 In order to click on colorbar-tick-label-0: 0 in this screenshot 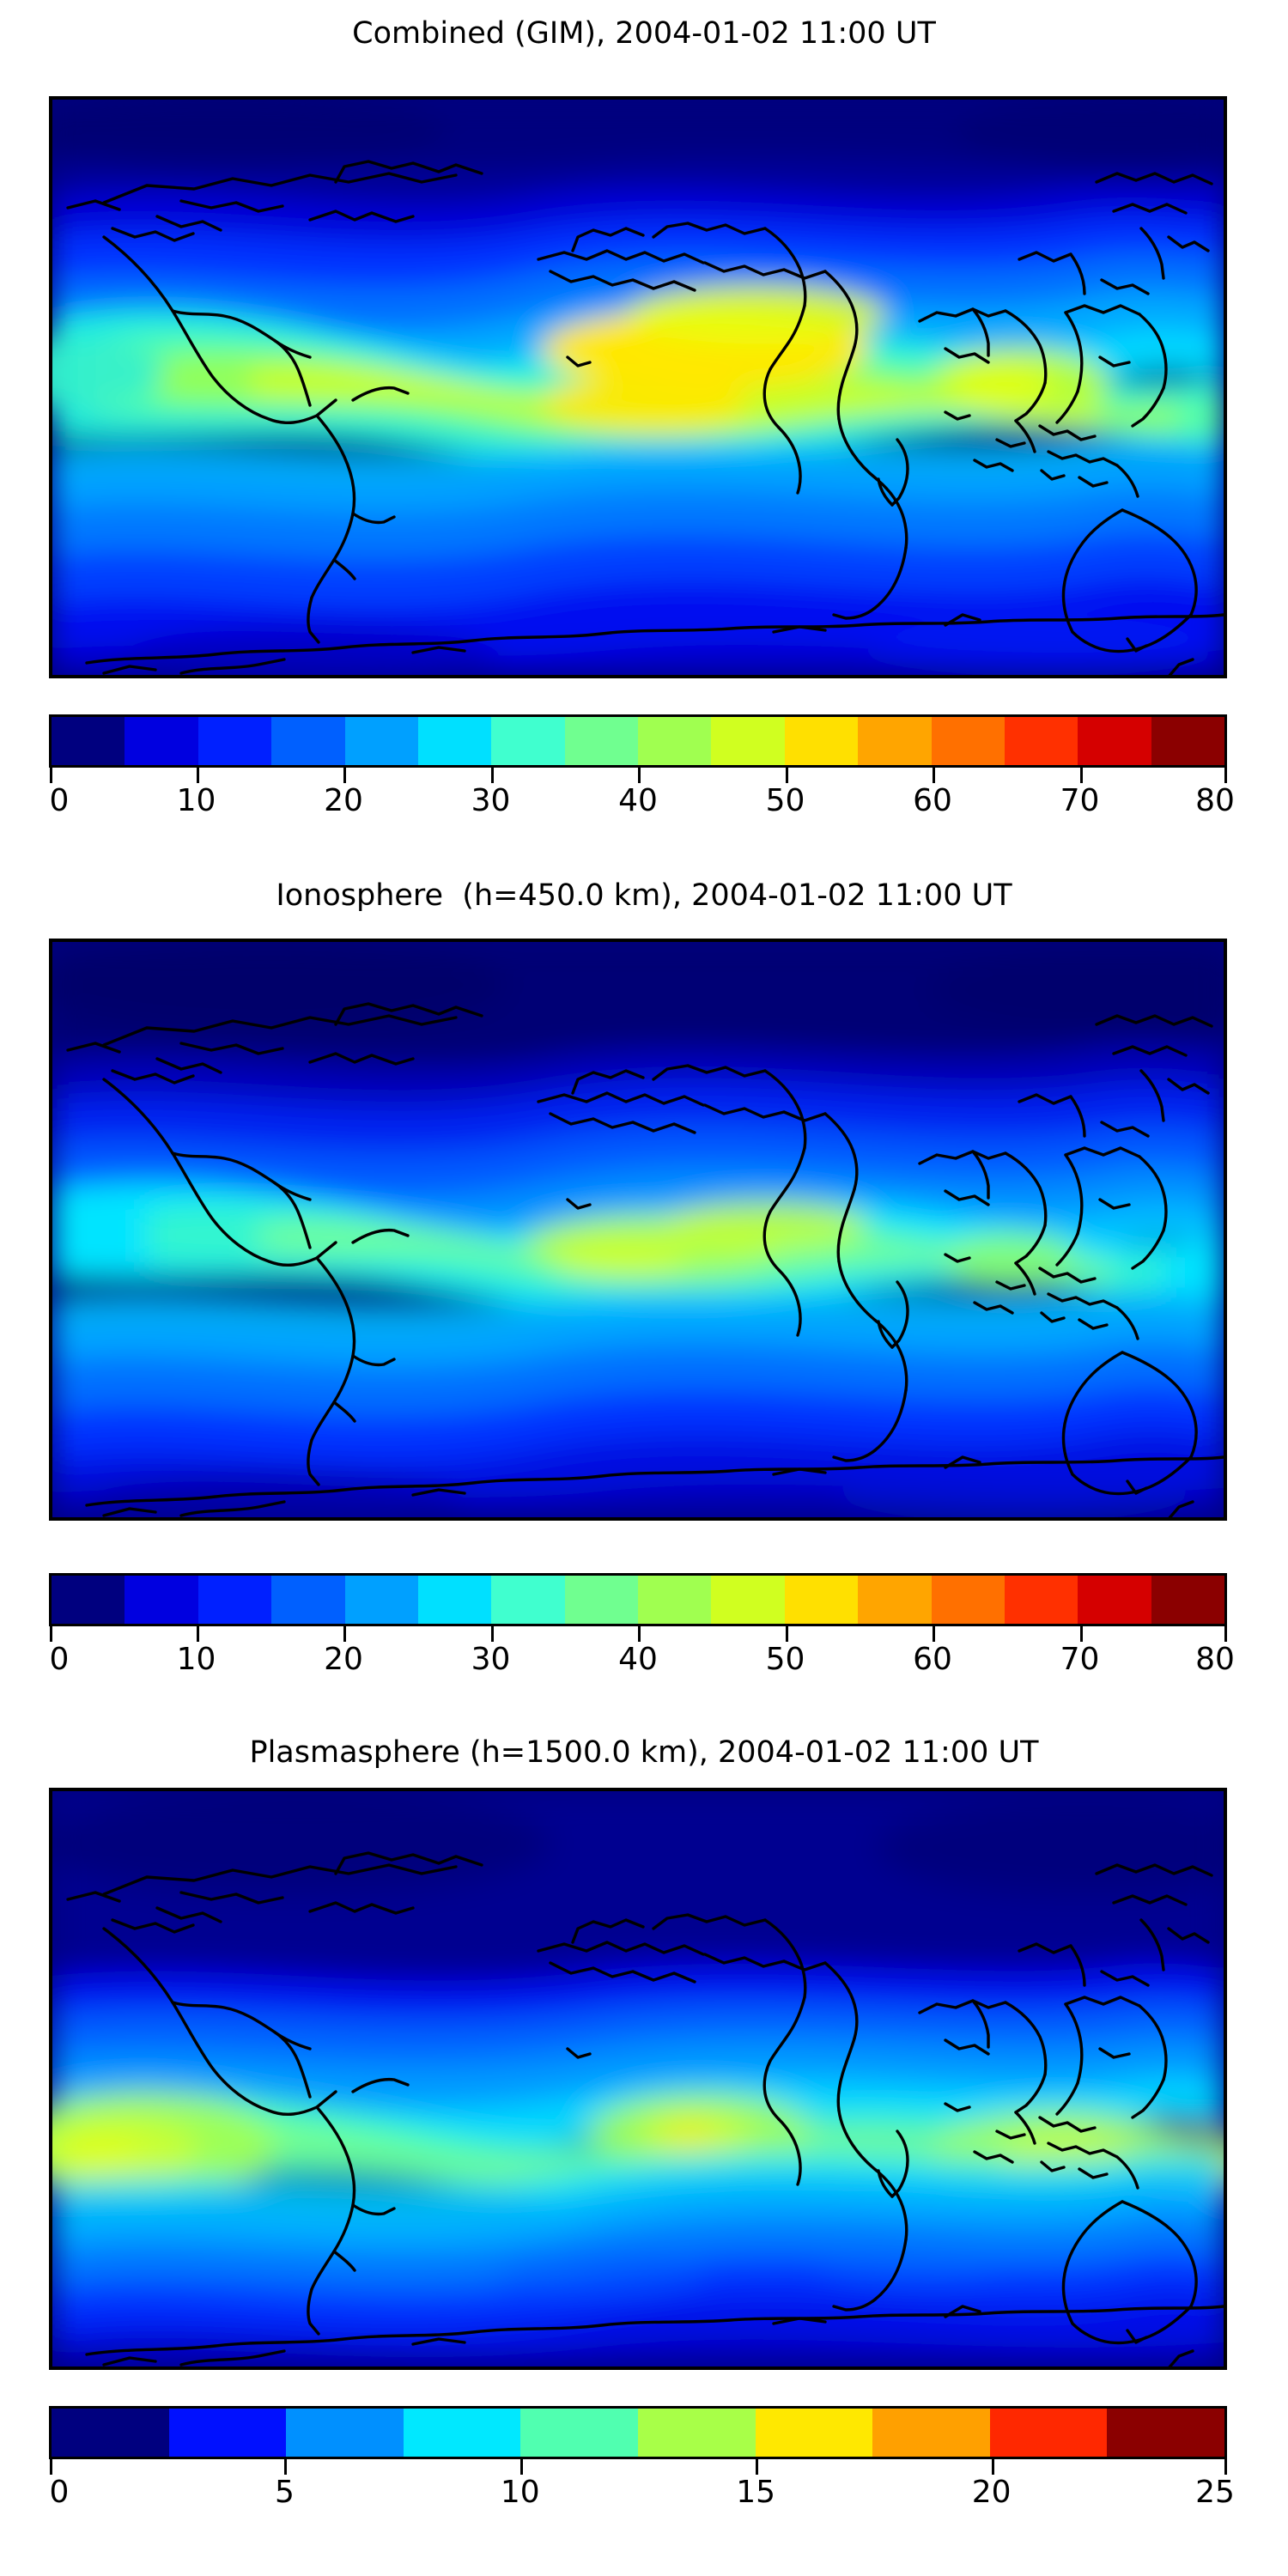, I will do `click(59, 1660)`.